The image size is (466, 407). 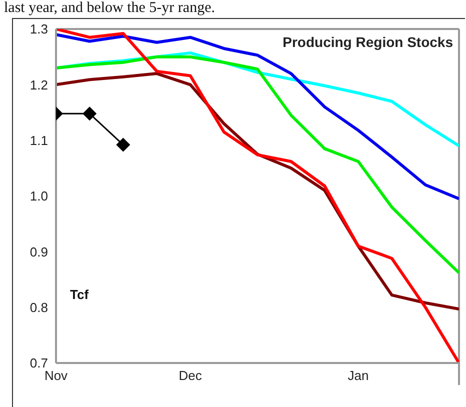 What do you see at coordinates (39, 84) in the screenshot?
I see `y-tick-label: 1.2` at bounding box center [39, 84].